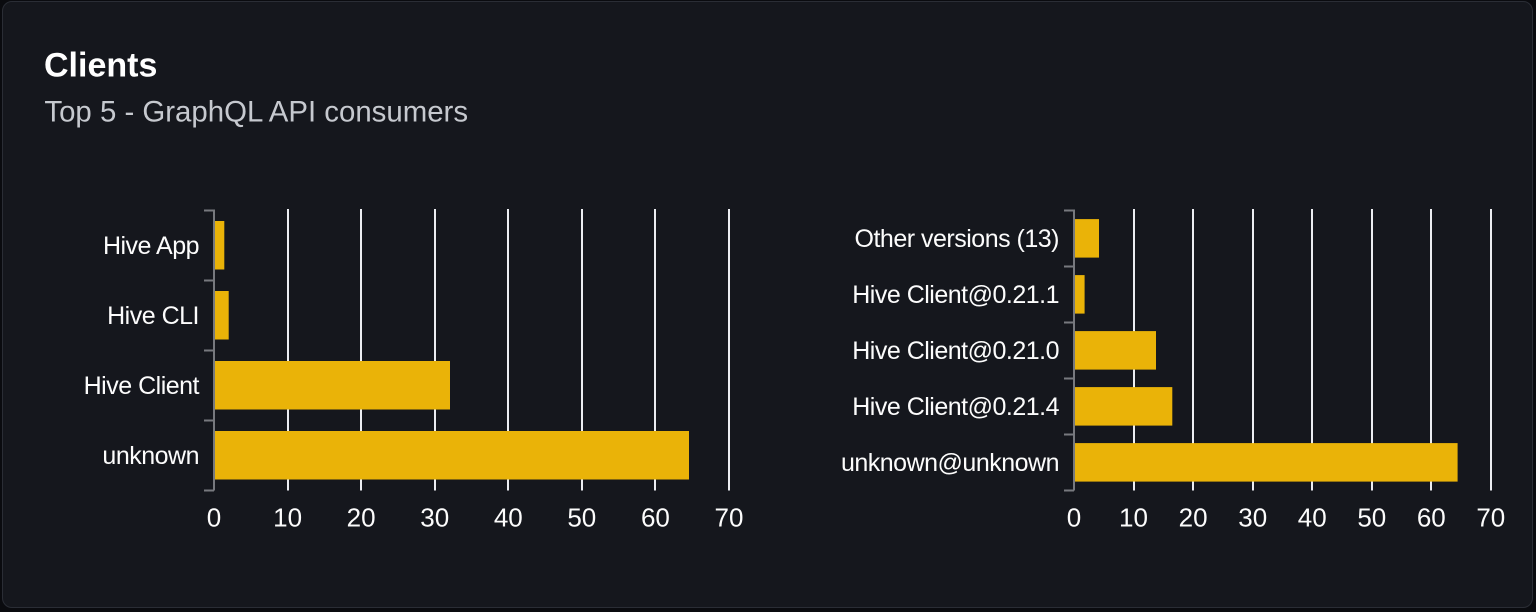 The height and width of the screenshot is (612, 1536). I want to click on svg-text: Hive Client@0.21.1, so click(955, 295).